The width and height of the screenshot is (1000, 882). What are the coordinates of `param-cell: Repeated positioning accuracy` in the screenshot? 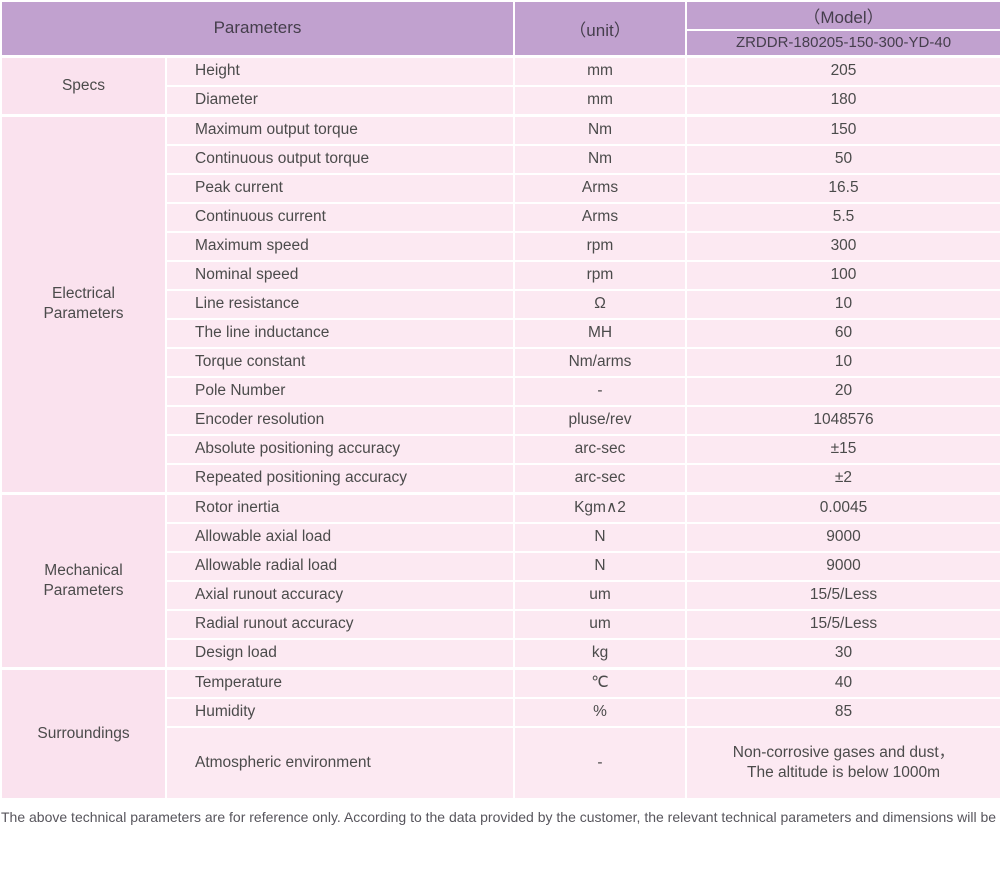 It's located at (340, 478).